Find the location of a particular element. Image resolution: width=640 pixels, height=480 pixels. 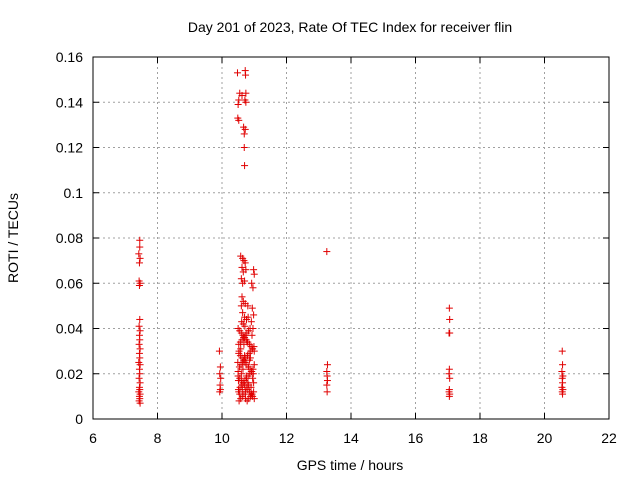

x-tick-label: 12 is located at coordinates (287, 438).